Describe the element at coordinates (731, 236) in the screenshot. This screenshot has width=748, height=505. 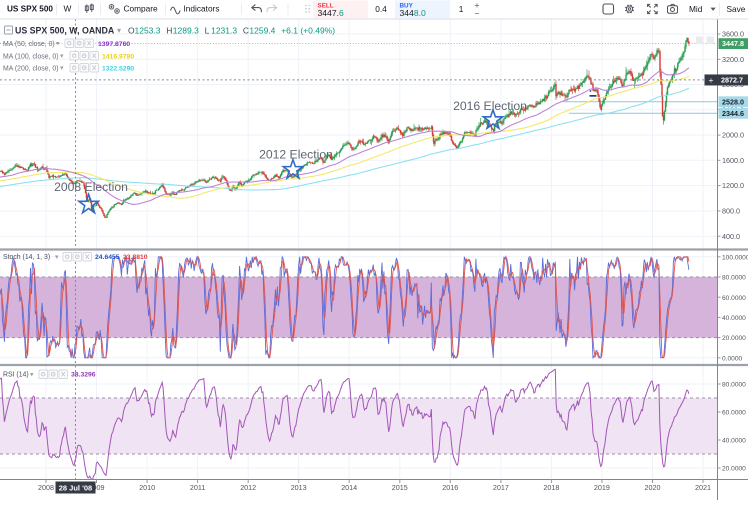
I see `svg-text: 400.0` at that location.